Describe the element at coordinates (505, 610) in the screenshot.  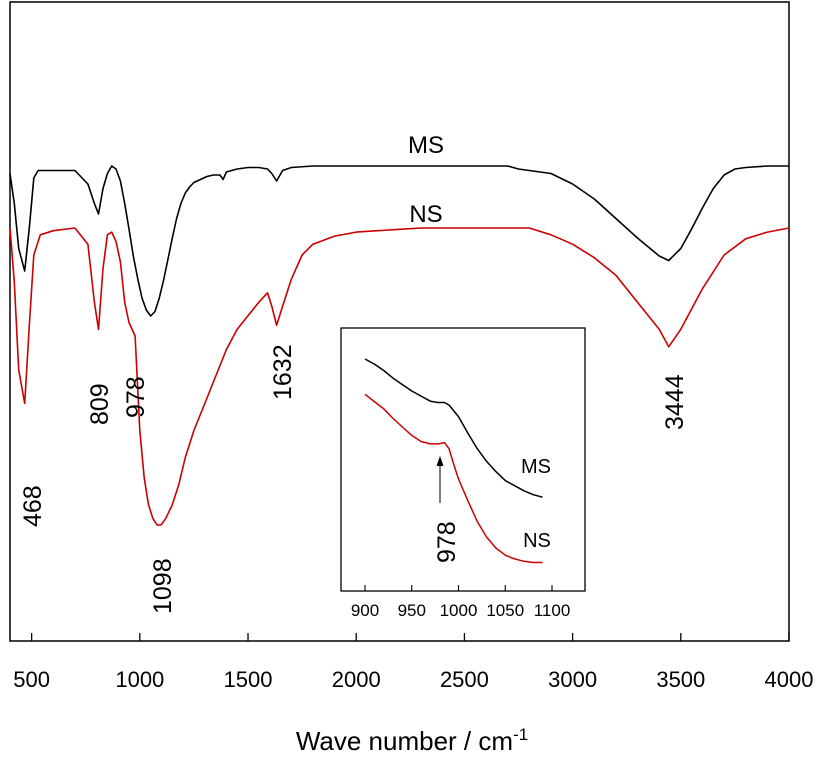
I see `inset-x-tick-label: 1050` at that location.